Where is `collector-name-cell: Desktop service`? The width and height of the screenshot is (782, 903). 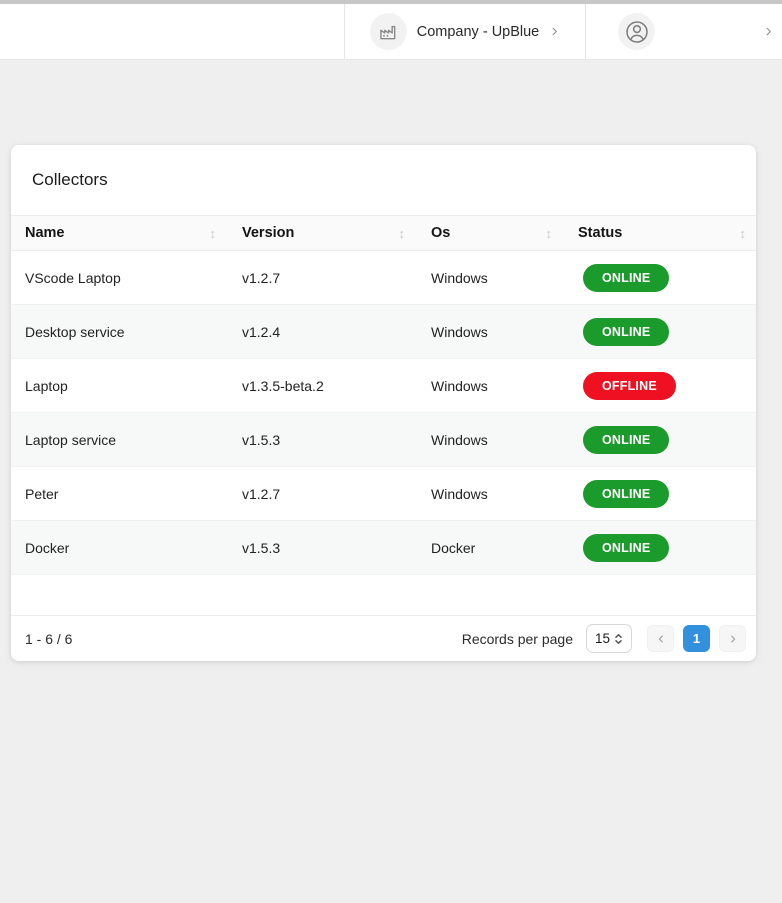 collector-name-cell: Desktop service is located at coordinates (75, 331).